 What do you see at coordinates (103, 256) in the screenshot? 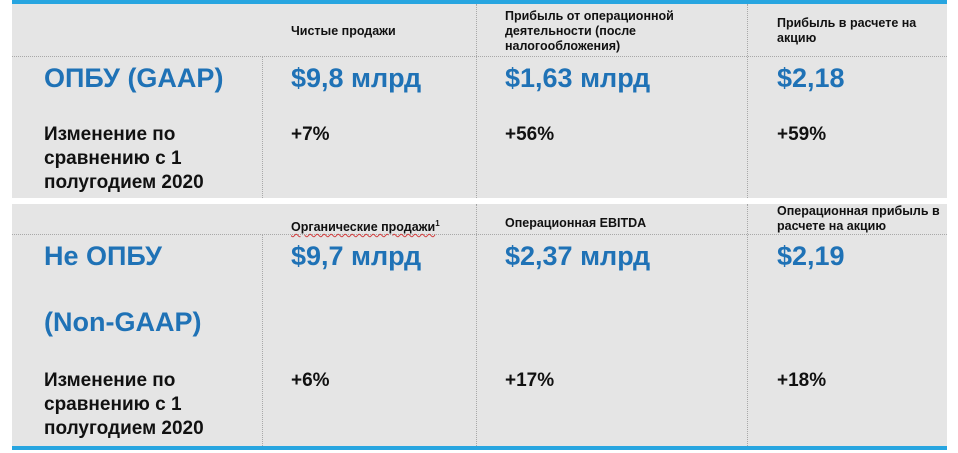
I see `non-gaap-title-line1: Не ОПБУ` at bounding box center [103, 256].